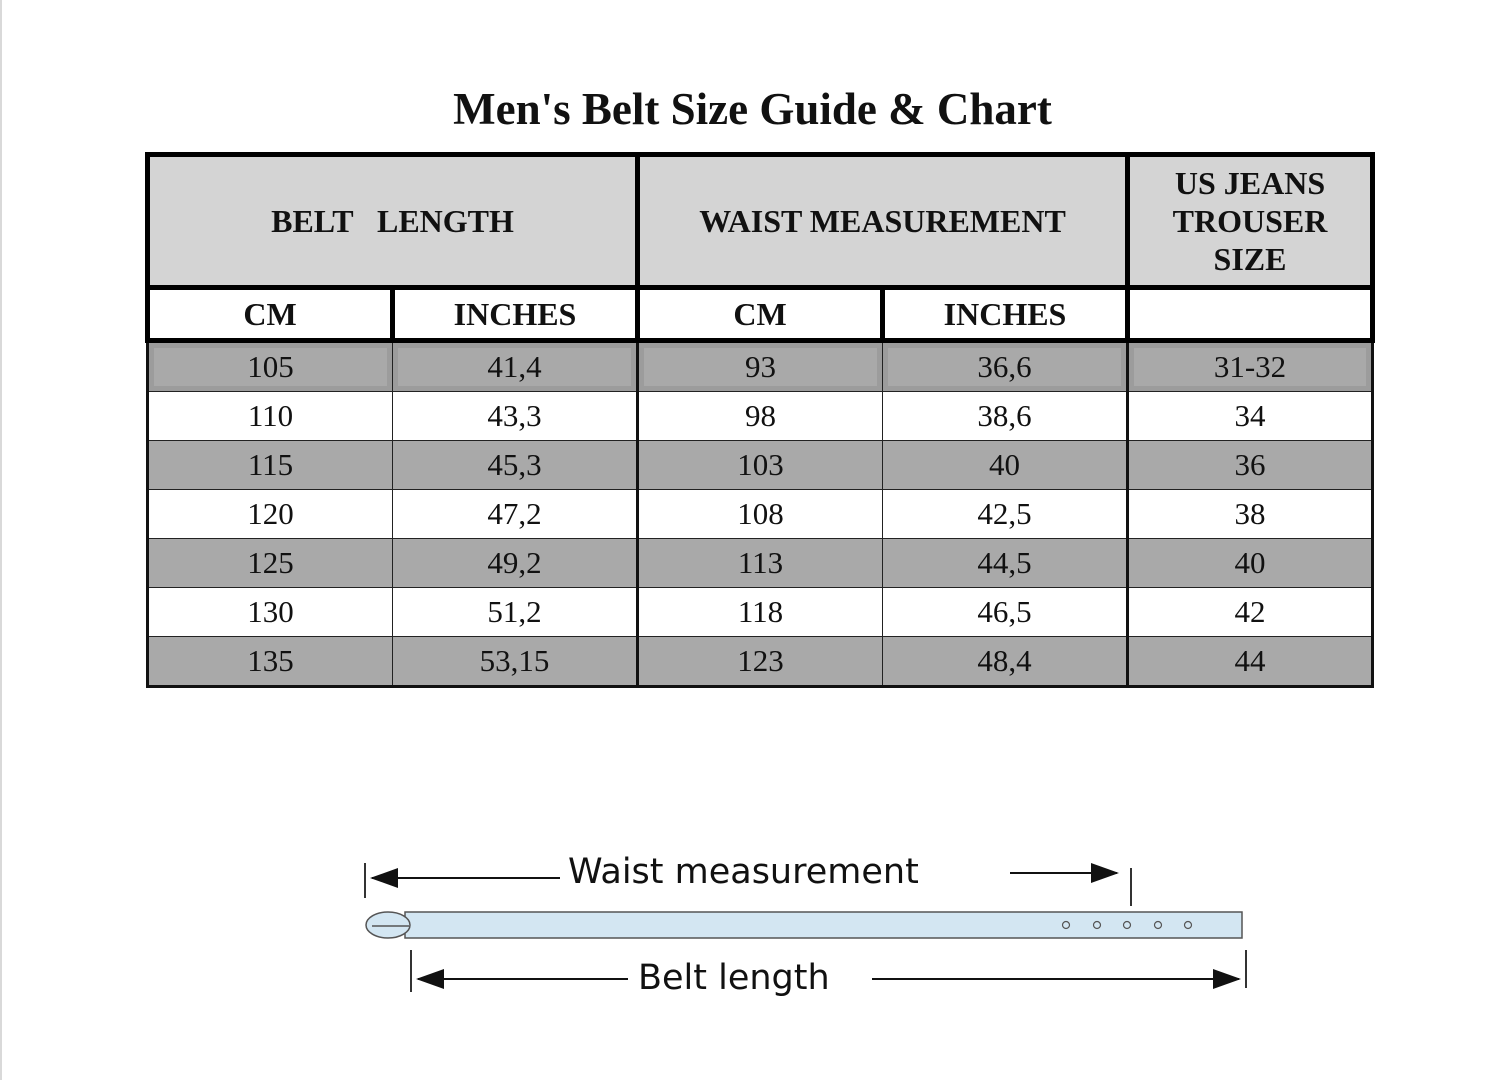 Image resolution: width=1505 pixels, height=1080 pixels. Describe the element at coordinates (1250, 465) in the screenshot. I see `cell-us-size: 36` at that location.